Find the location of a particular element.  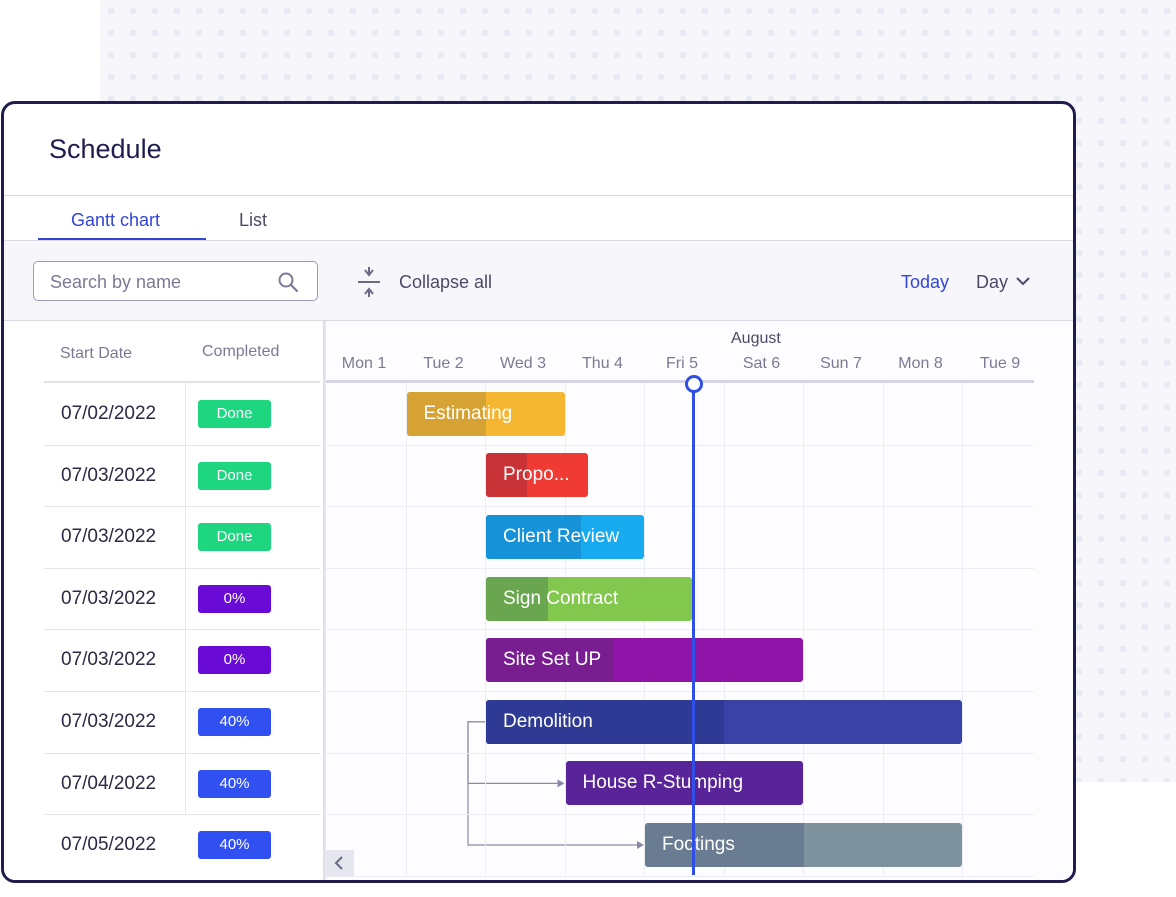

column-header-completed: Completed is located at coordinates (241, 351).